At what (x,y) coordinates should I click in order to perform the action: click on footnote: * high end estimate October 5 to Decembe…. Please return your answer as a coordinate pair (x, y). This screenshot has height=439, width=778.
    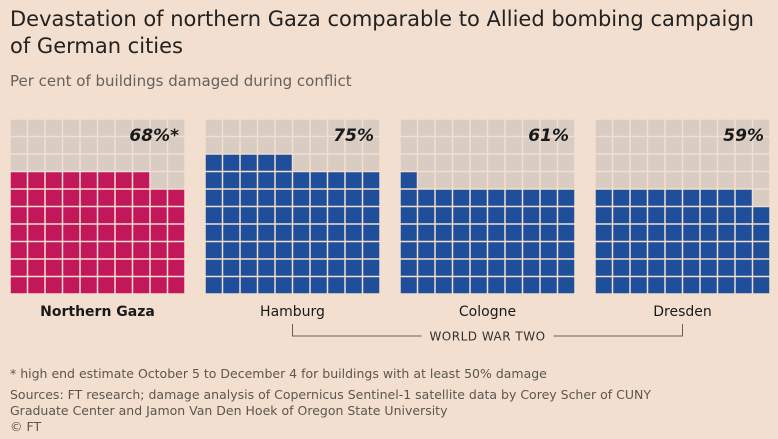
    Looking at the image, I should click on (278, 373).